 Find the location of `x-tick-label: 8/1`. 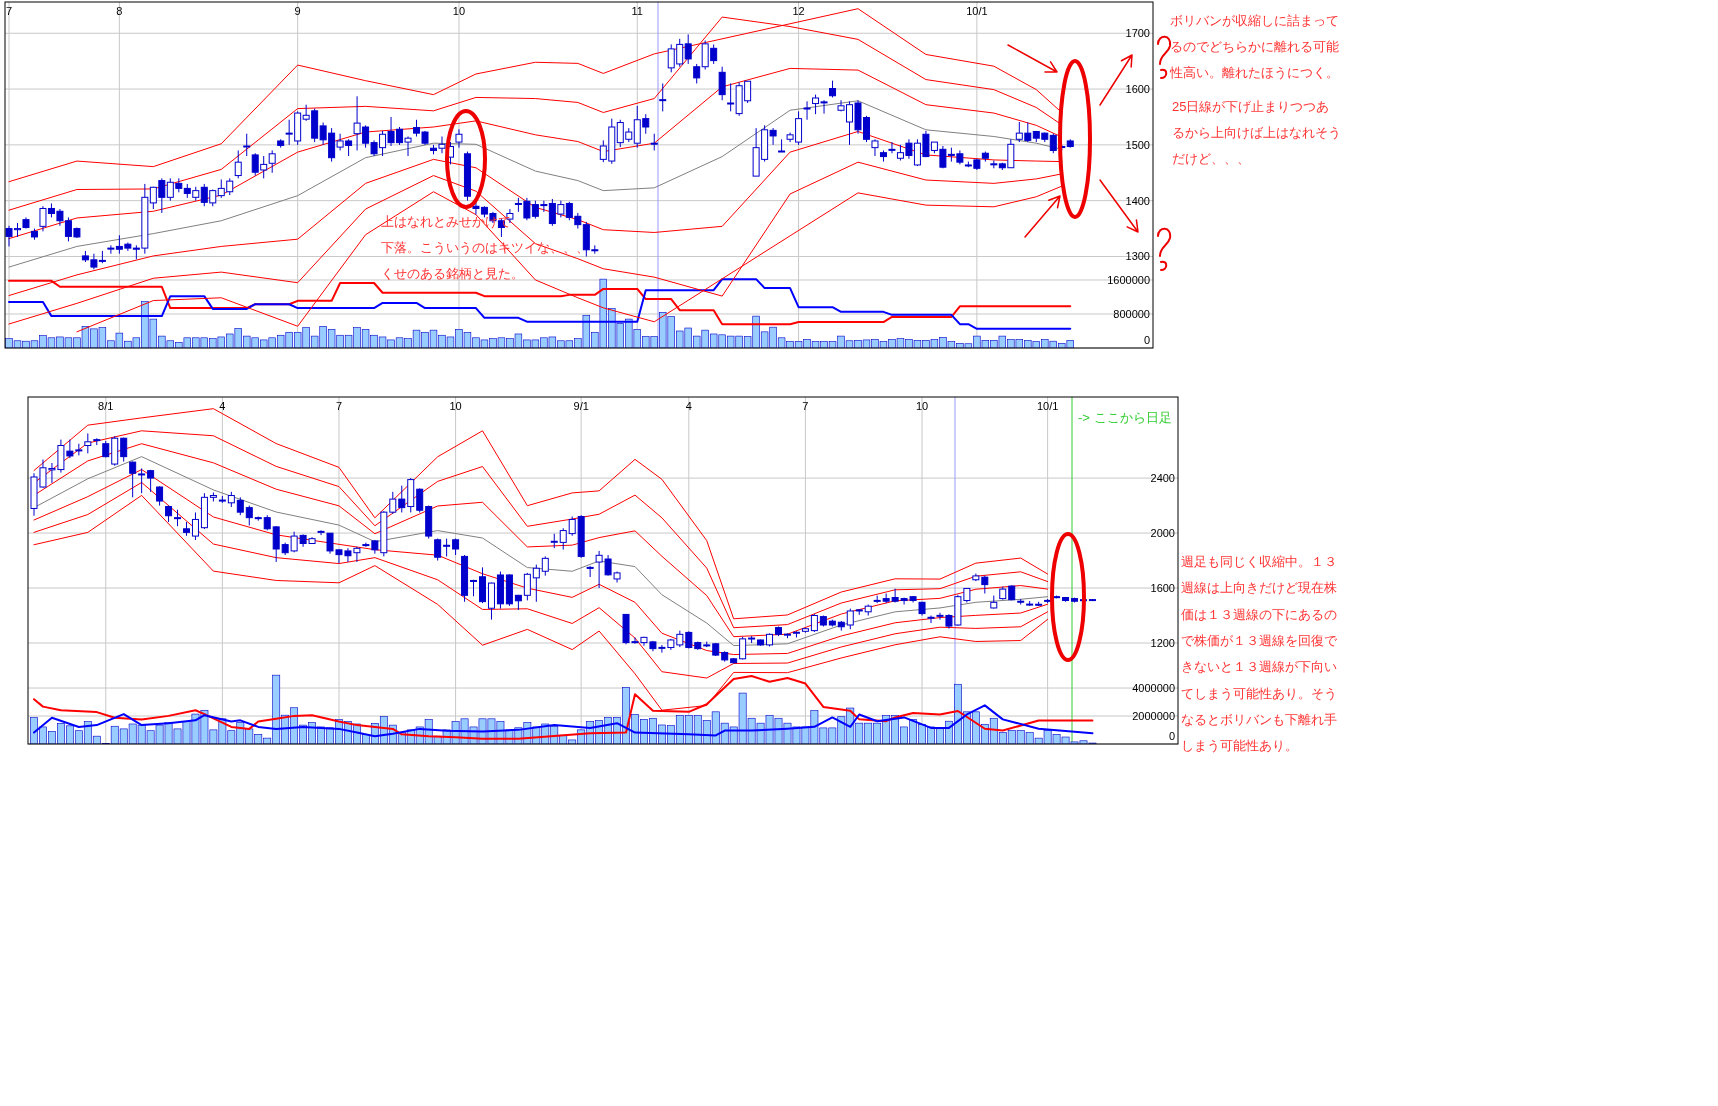

x-tick-label: 8/1 is located at coordinates (106, 406).